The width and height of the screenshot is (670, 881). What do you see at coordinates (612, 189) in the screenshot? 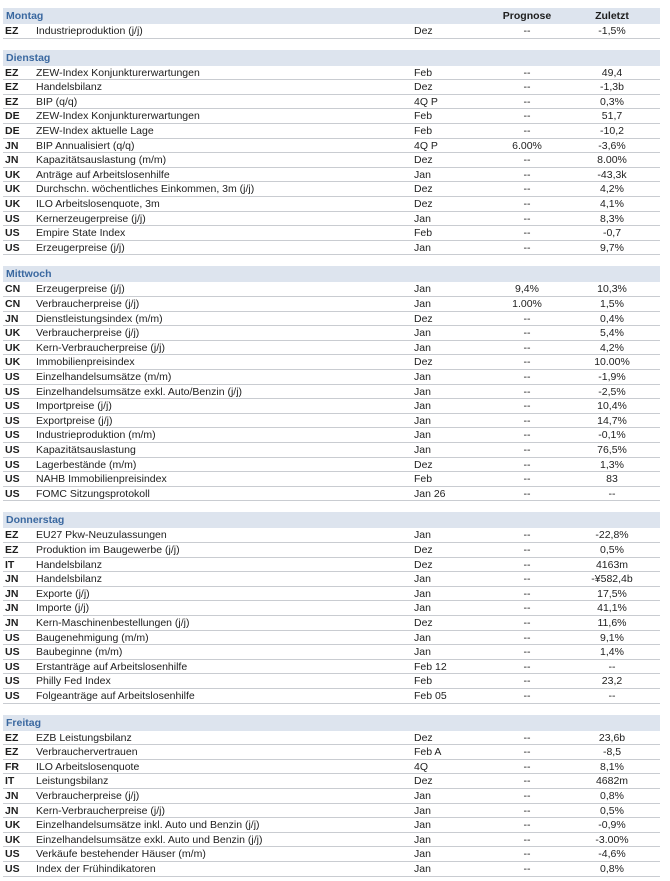
I see `previous: 4,2%` at bounding box center [612, 189].